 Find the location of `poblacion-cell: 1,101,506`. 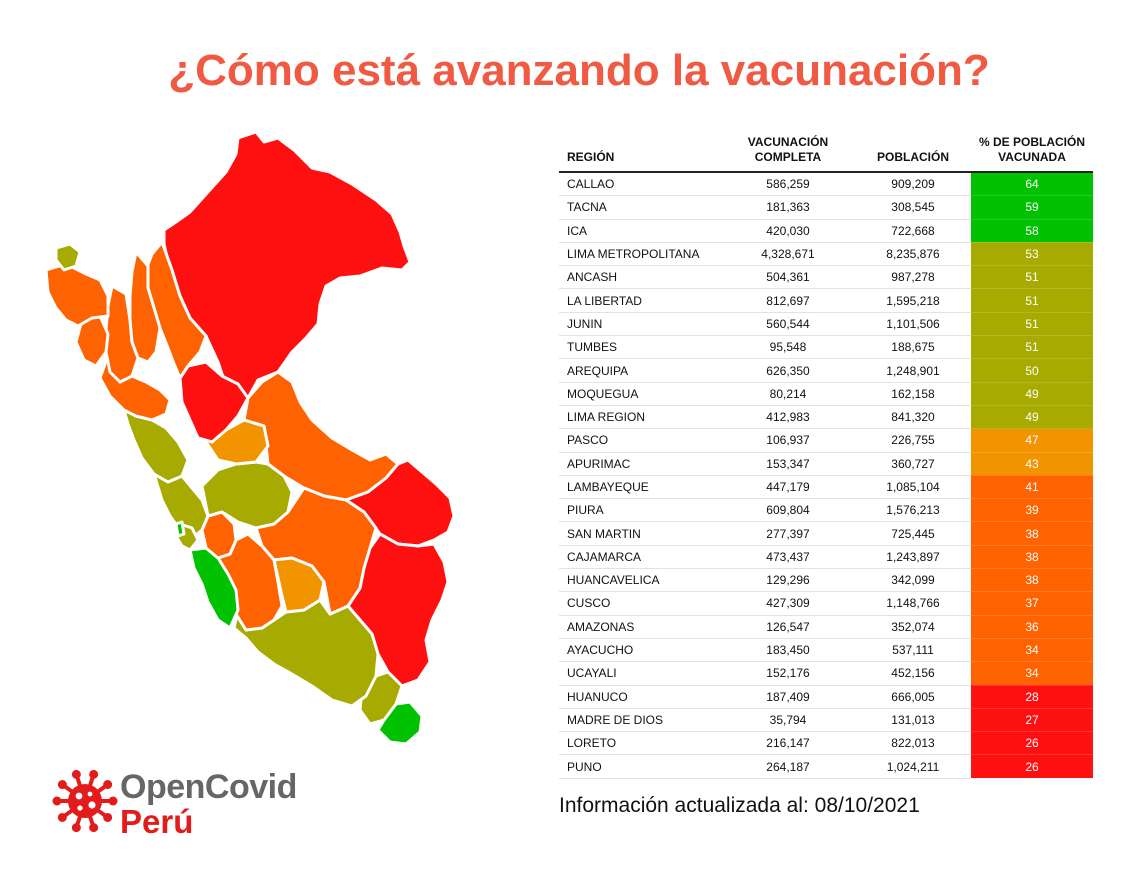

poblacion-cell: 1,101,506 is located at coordinates (913, 324).